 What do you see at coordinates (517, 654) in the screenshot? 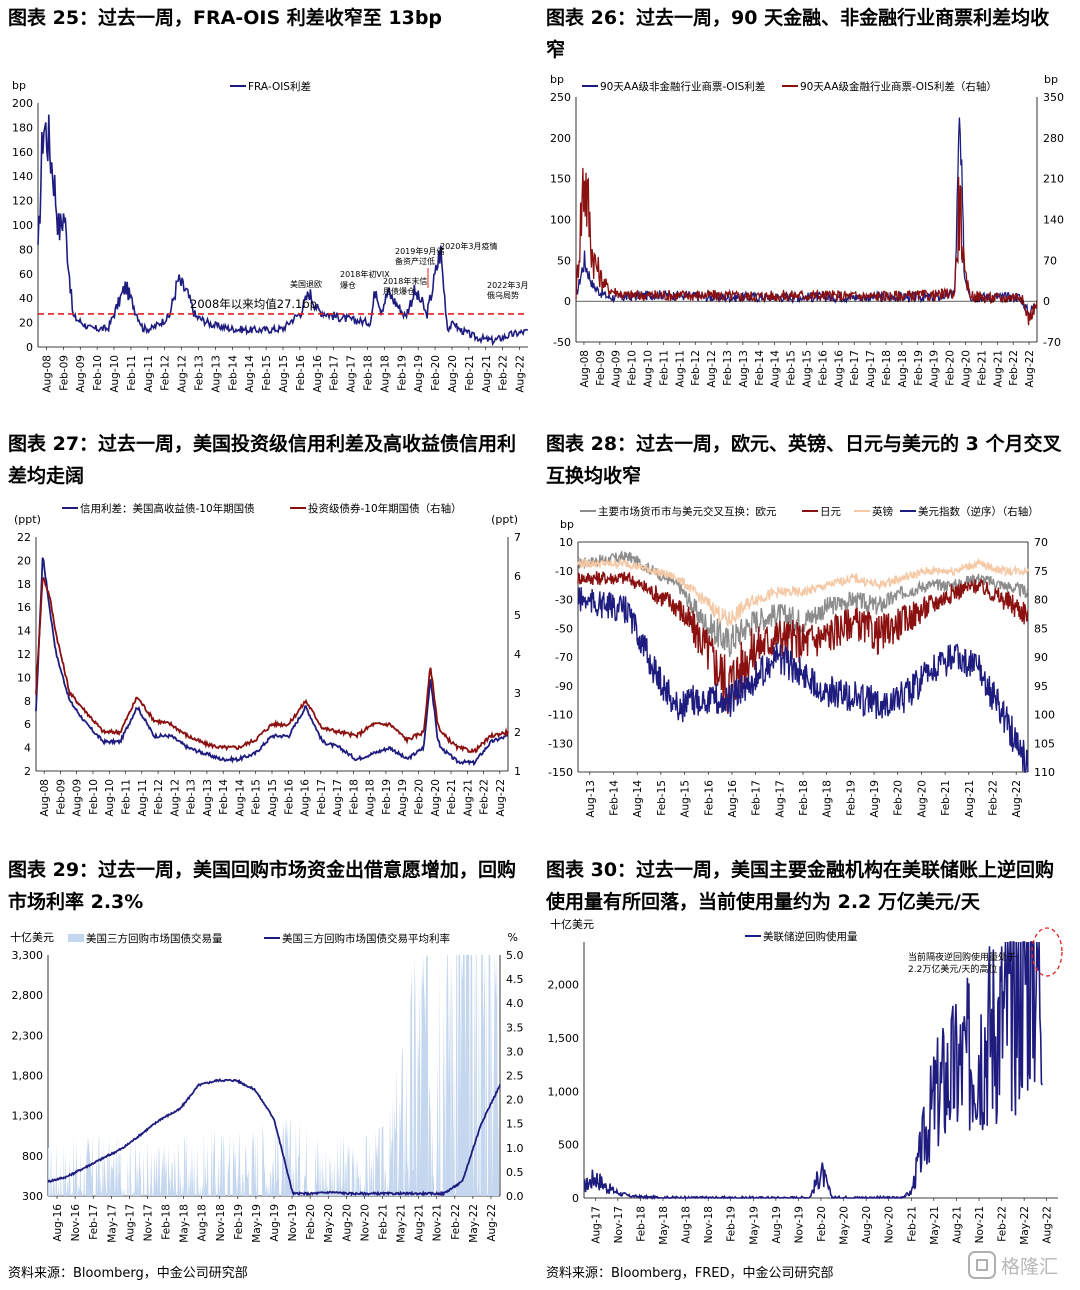
I see `y2-tick-label: 4` at bounding box center [517, 654].